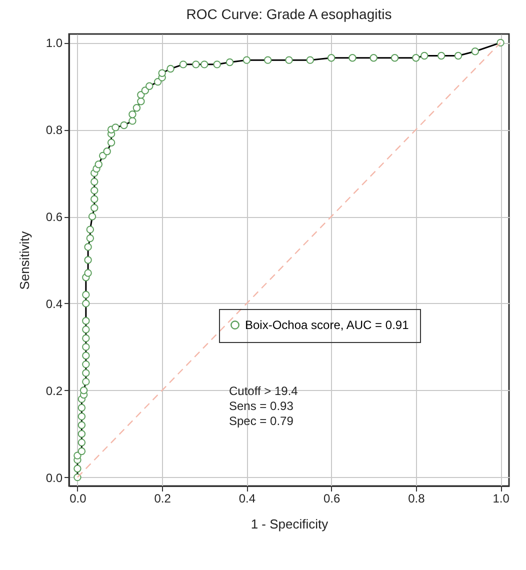 This screenshot has height=570, width=526. Describe the element at coordinates (417, 499) in the screenshot. I see `x-tick-label: 0.8` at that location.